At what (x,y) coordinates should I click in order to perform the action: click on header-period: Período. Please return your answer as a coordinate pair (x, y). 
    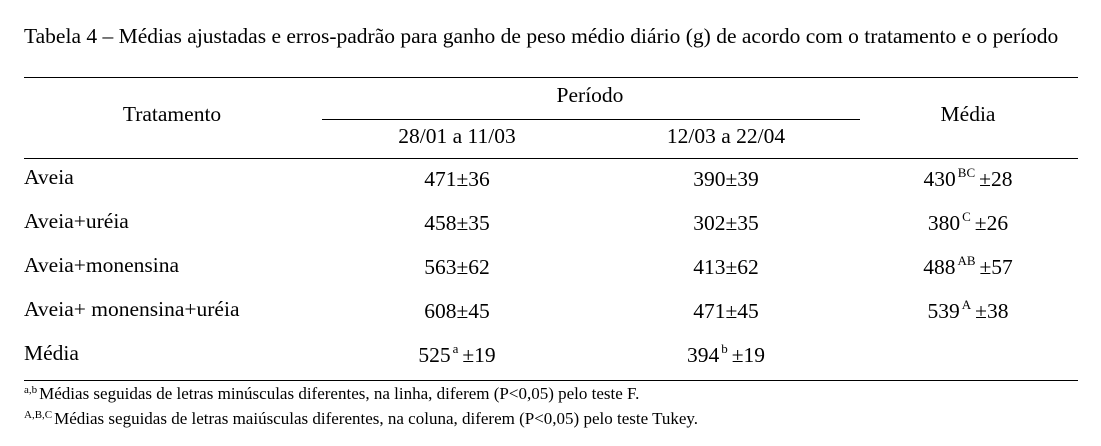
    Looking at the image, I should click on (590, 95).